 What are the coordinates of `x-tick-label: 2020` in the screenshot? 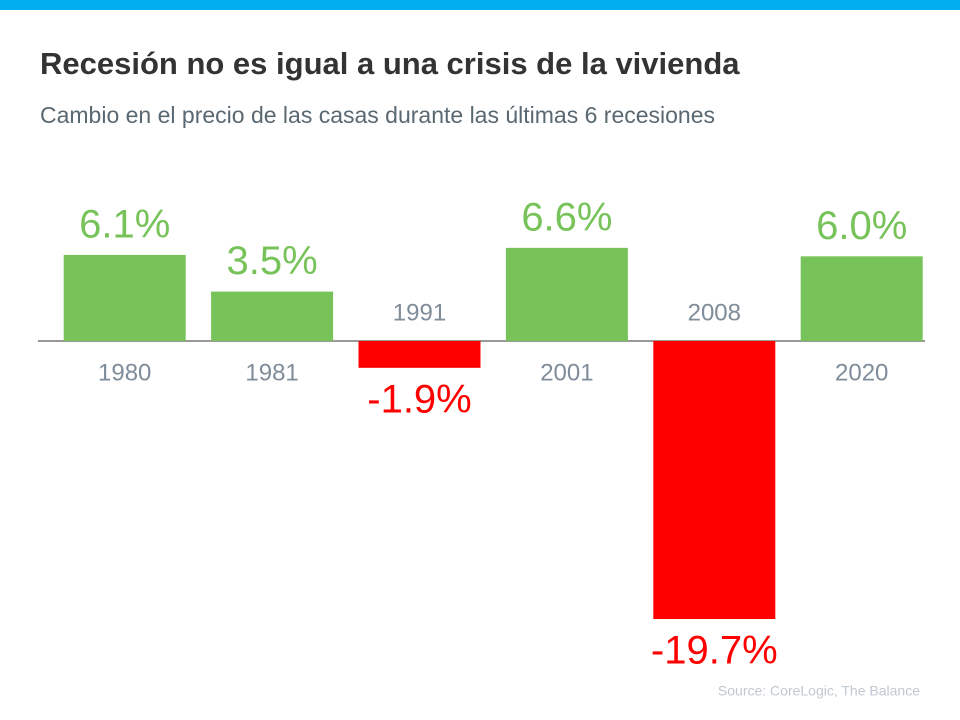 It's located at (861, 372).